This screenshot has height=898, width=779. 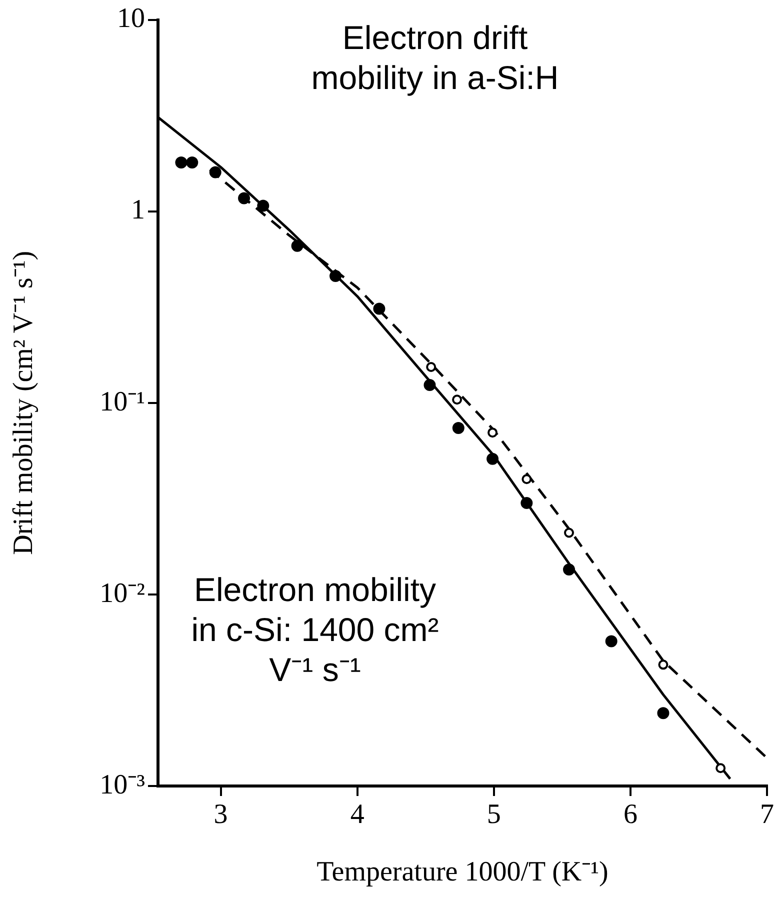 I want to click on x-tick-label: 4, so click(x=357, y=814).